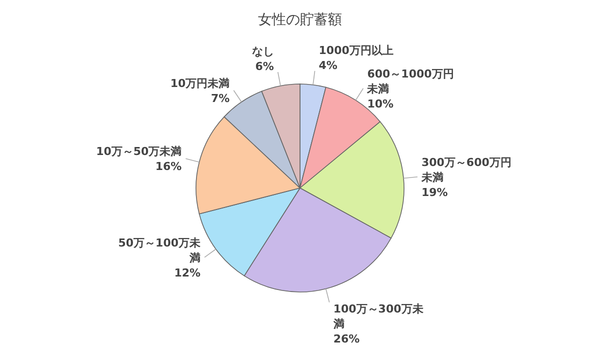  I want to click on title: 女性の貯蓄額, so click(300, 20).